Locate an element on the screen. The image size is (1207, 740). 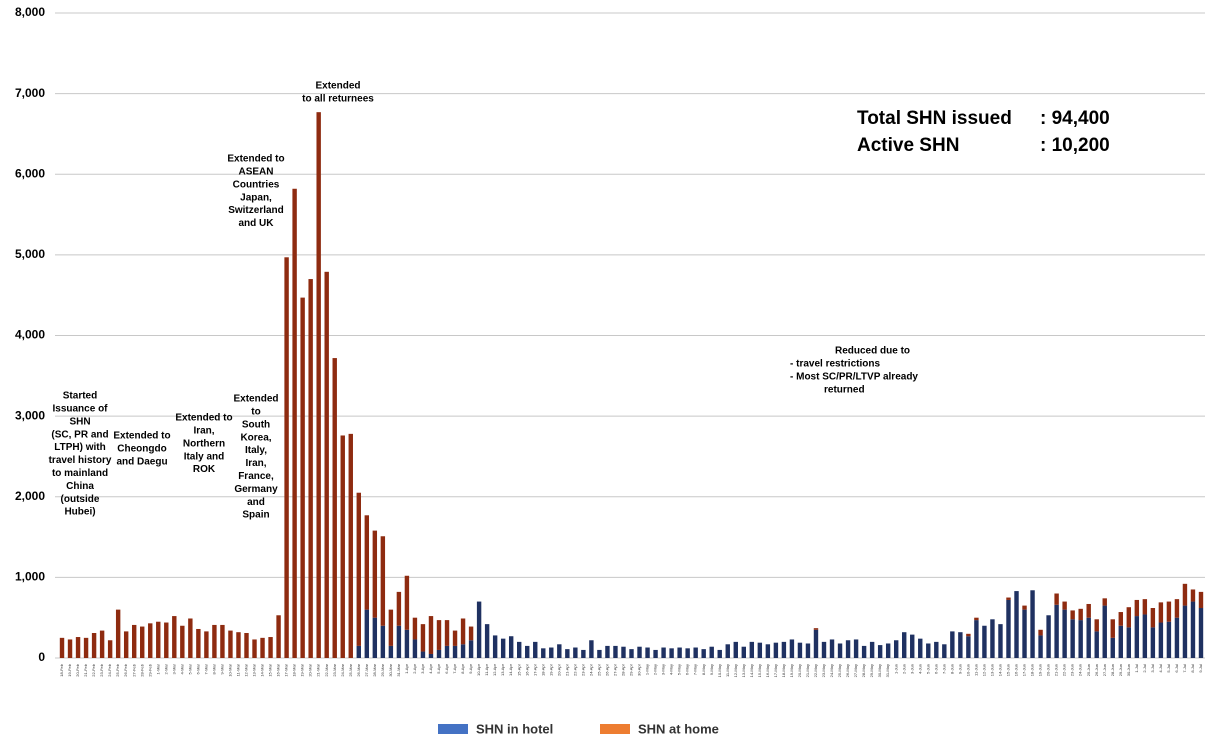
x-tick-label: 3-Apr is located at coordinates (422, 668).